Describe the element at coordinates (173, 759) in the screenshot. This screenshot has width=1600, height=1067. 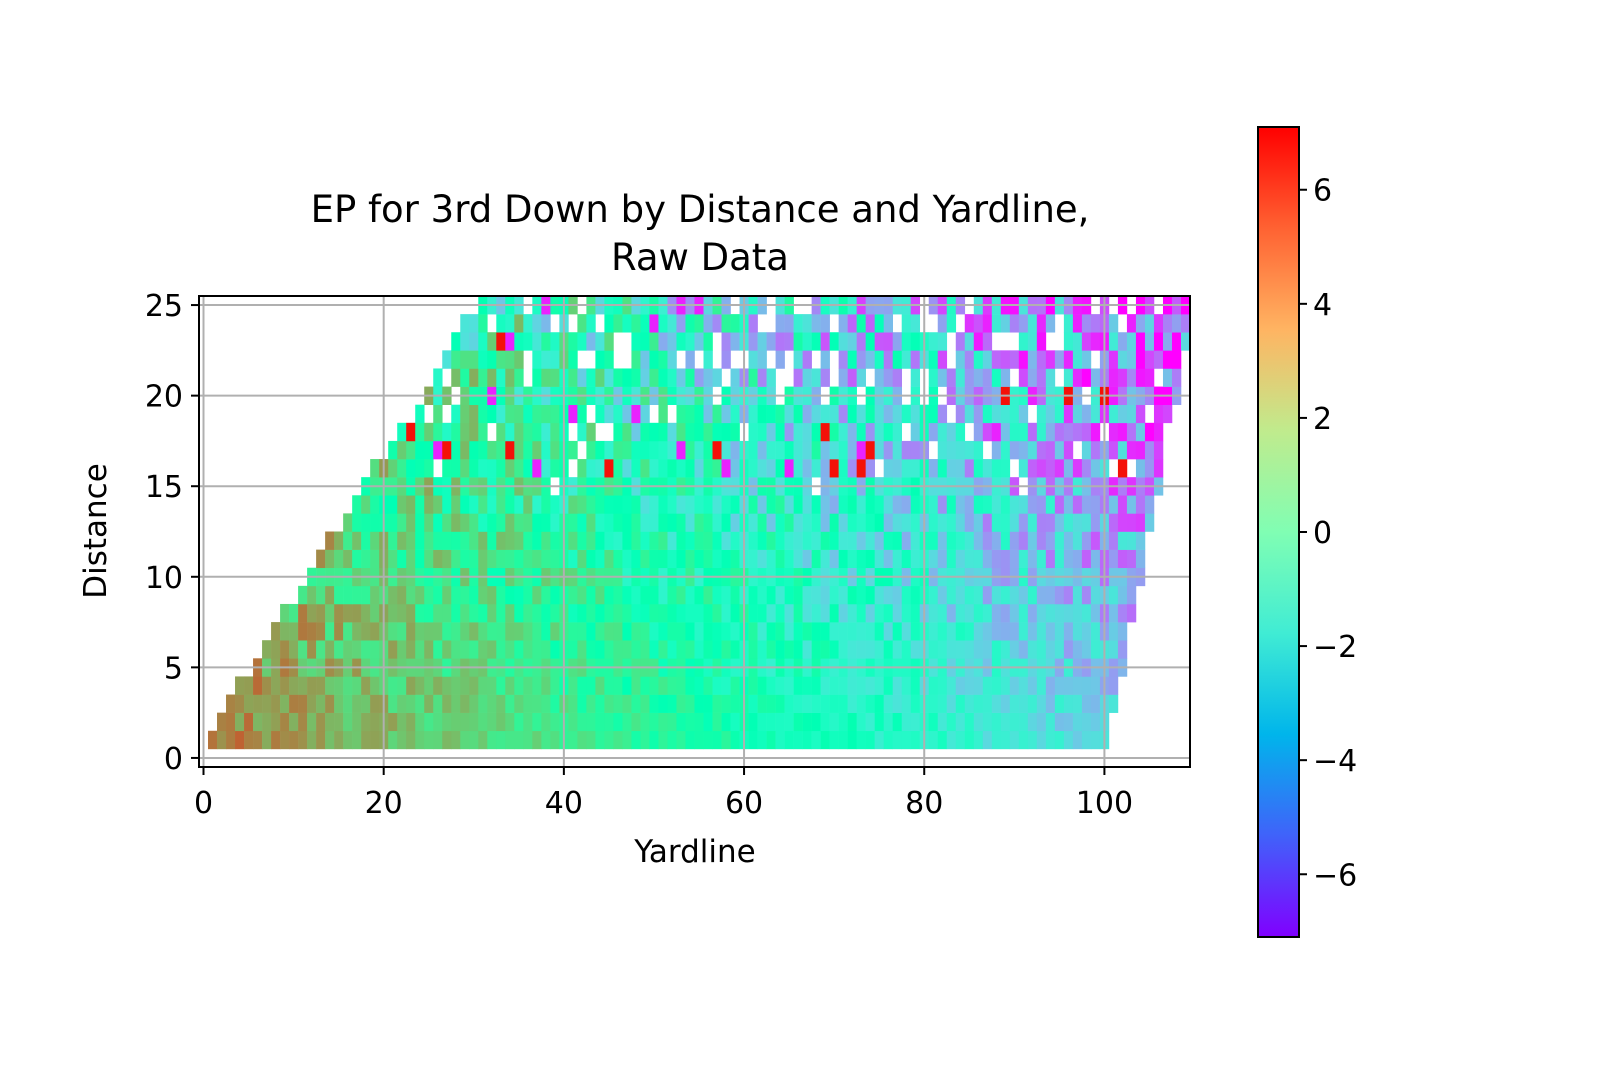
I see `y-tick-label: 0` at that location.